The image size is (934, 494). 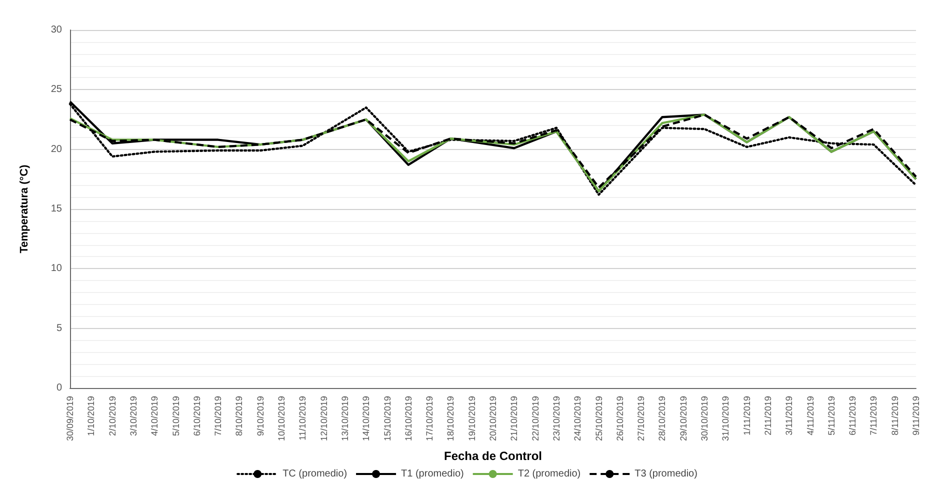 What do you see at coordinates (662, 419) in the screenshot?
I see `x-tick-label: 28/10/2019` at bounding box center [662, 419].